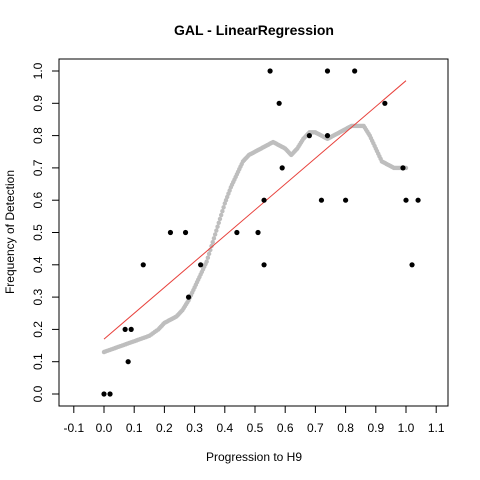  Describe the element at coordinates (134, 428) in the screenshot. I see `x-tick-label: 0.1` at that location.